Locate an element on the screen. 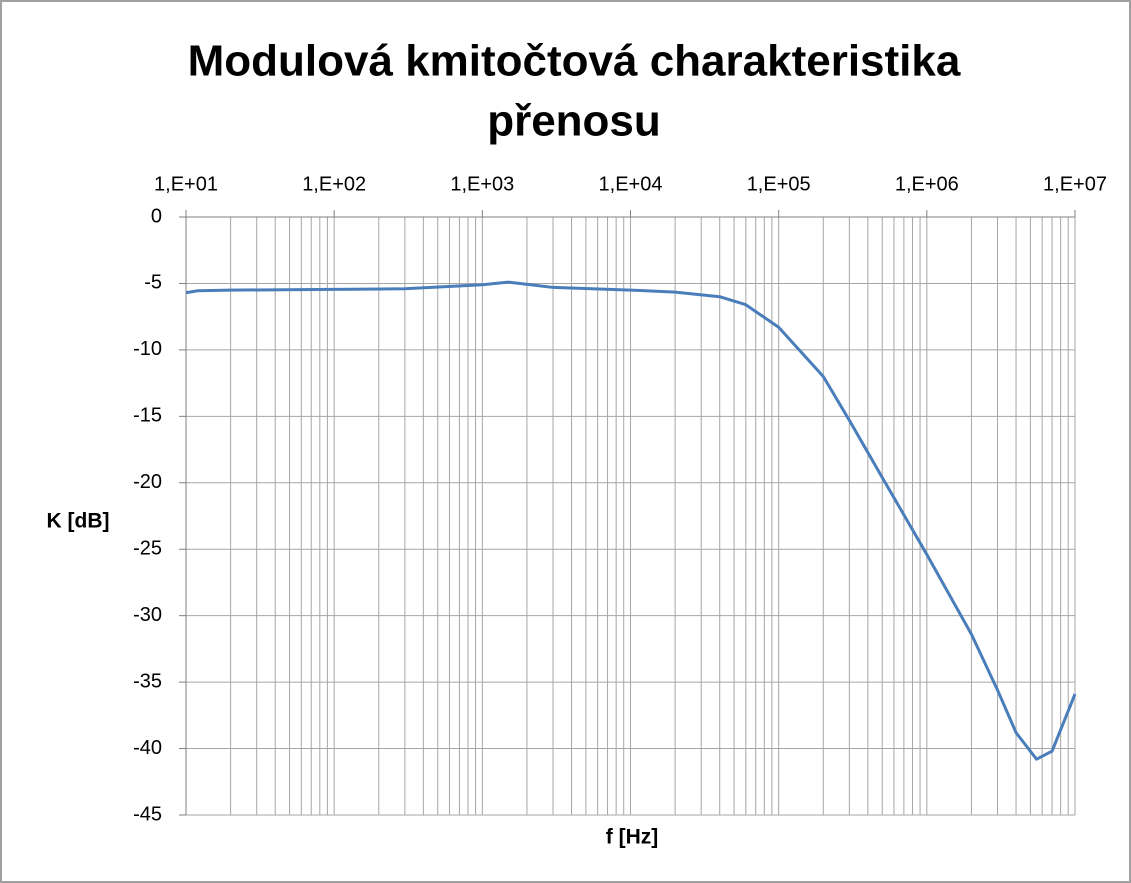  x-tick-label: 1,E+07 is located at coordinates (1075, 184).